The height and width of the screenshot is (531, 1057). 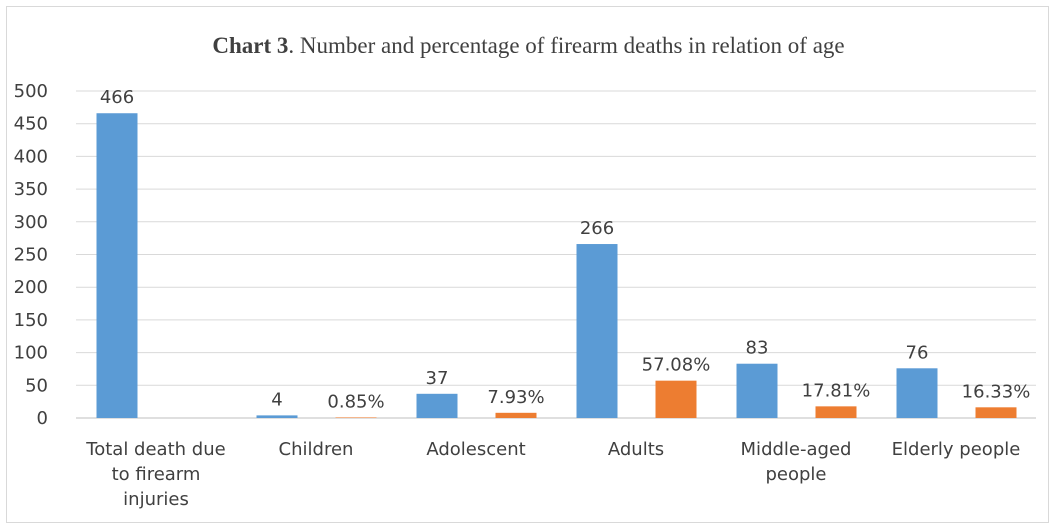 I want to click on y-tick-label: 250, so click(x=31, y=255).